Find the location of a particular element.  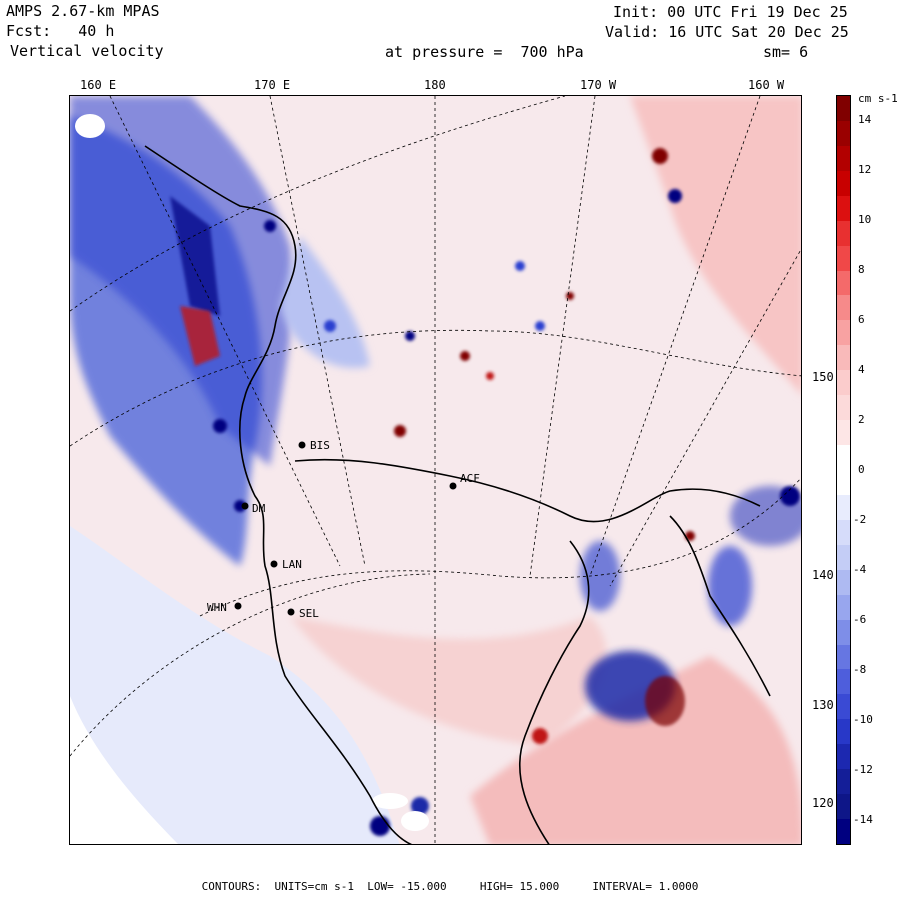

colorbar-tick-label: -6 is located at coordinates (860, 619).